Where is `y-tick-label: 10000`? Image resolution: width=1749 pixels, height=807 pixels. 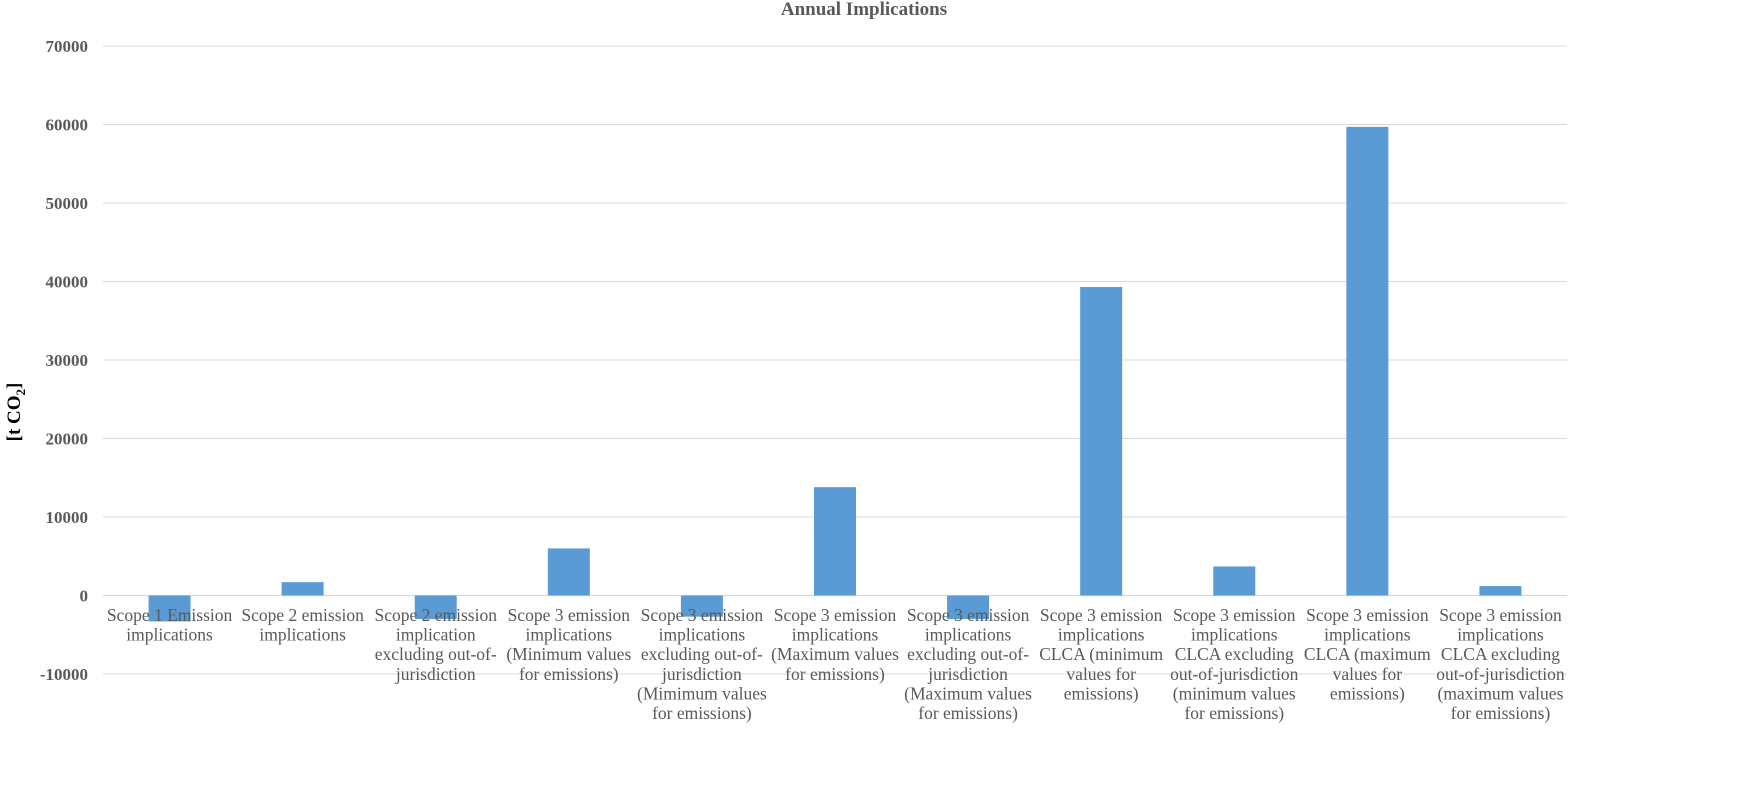 y-tick-label: 10000 is located at coordinates (67, 517).